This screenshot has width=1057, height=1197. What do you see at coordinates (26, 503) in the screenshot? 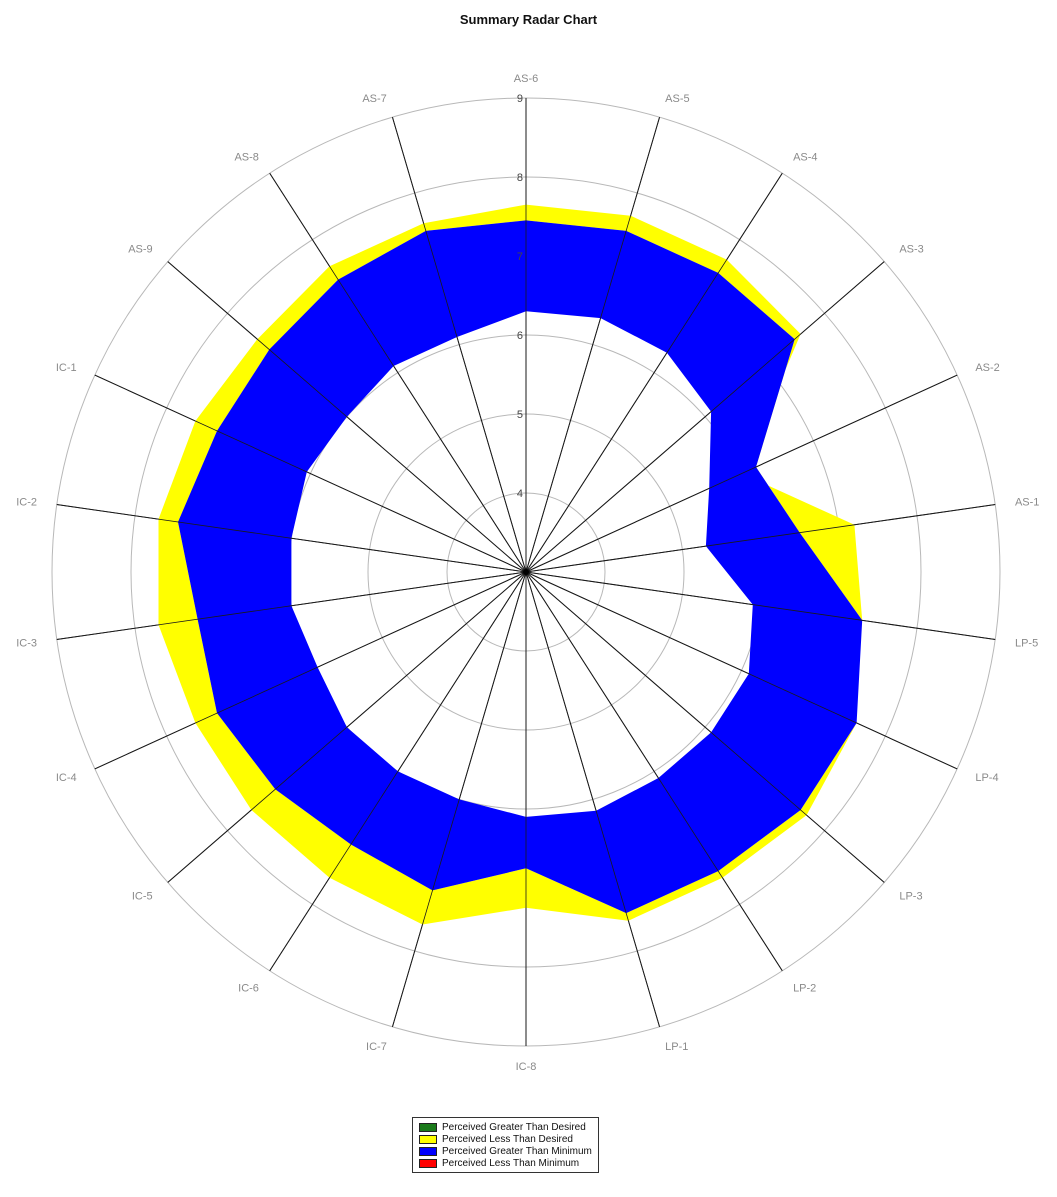
I see `category-label: IC-2` at bounding box center [26, 503].